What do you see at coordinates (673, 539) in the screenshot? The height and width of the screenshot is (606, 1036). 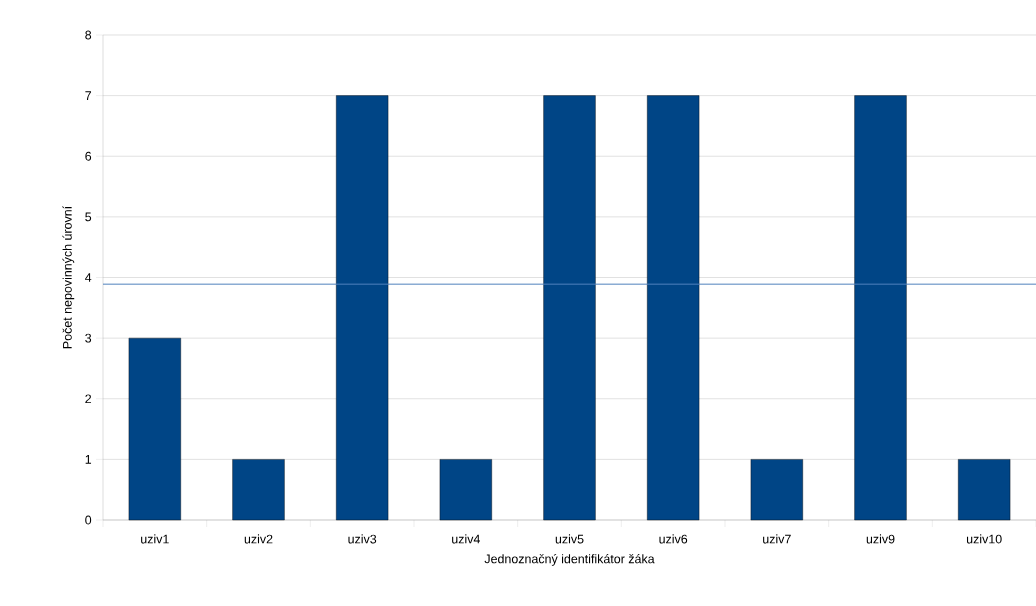 I see `x-tick-label: uziv6` at bounding box center [673, 539].